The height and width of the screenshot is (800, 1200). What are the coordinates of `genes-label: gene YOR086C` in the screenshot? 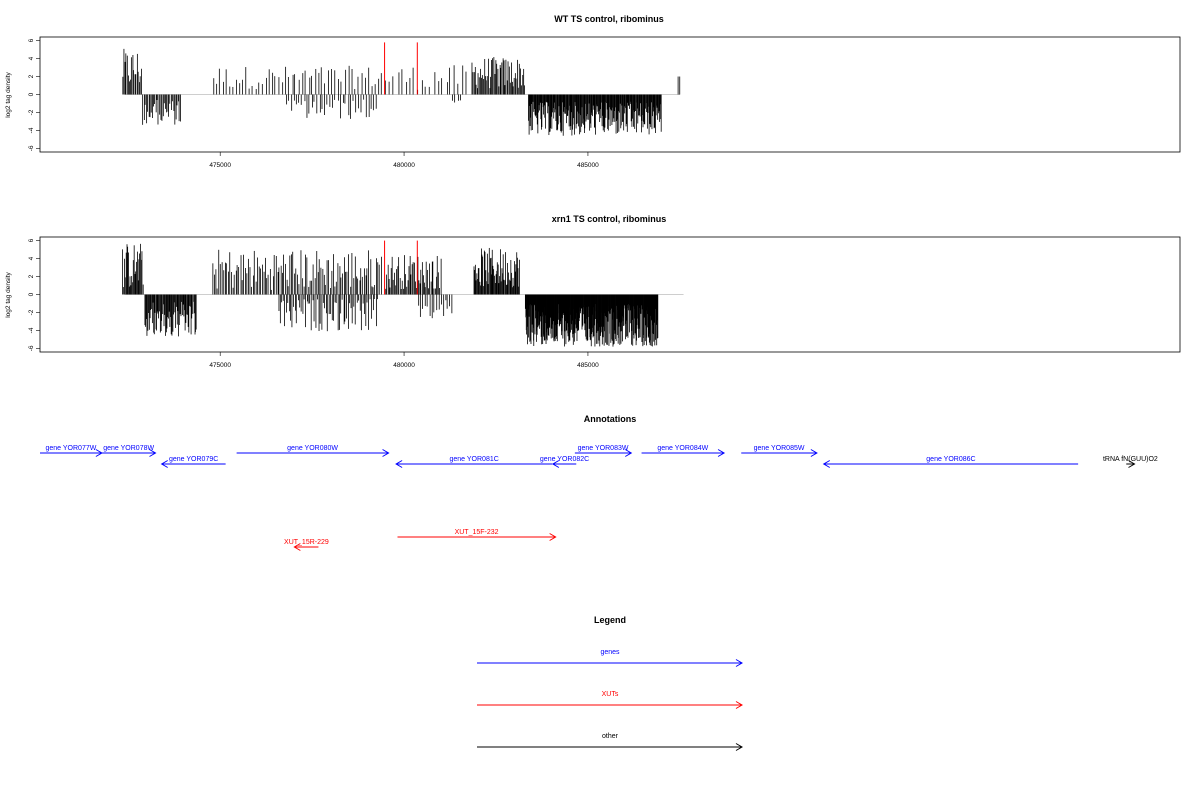 It's located at (950, 459).